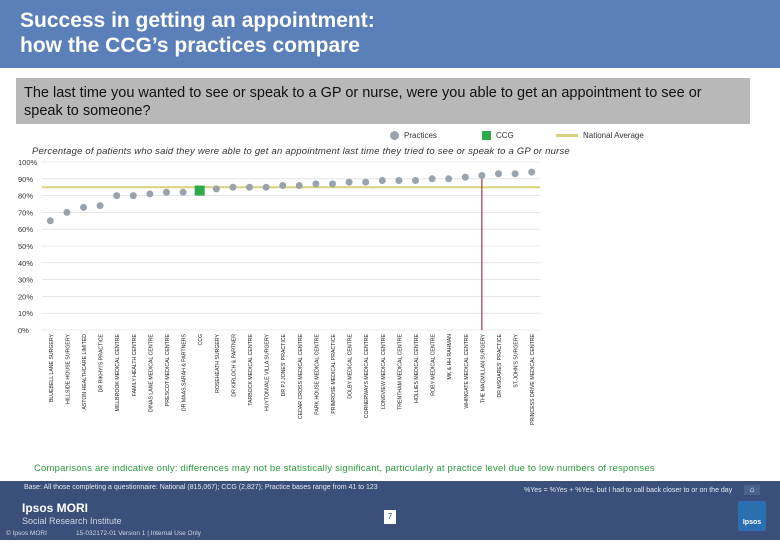 This screenshot has height=545, width=780. What do you see at coordinates (417, 368) in the screenshot?
I see `x-category-label: HOLLIES MEDICAL CENTRE` at bounding box center [417, 368].